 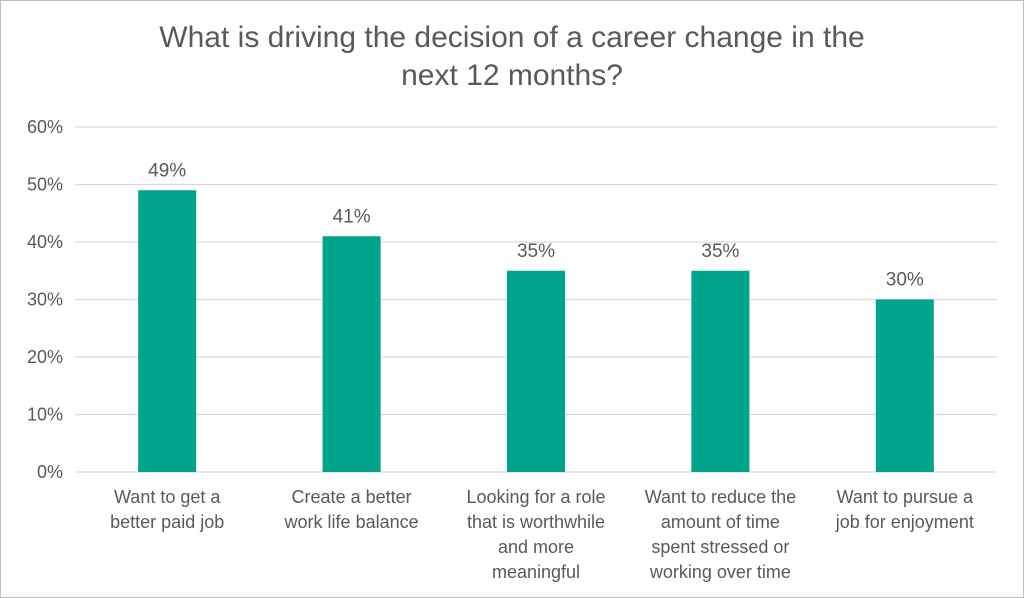 I want to click on category-label-line: Create a better, so click(x=352, y=497).